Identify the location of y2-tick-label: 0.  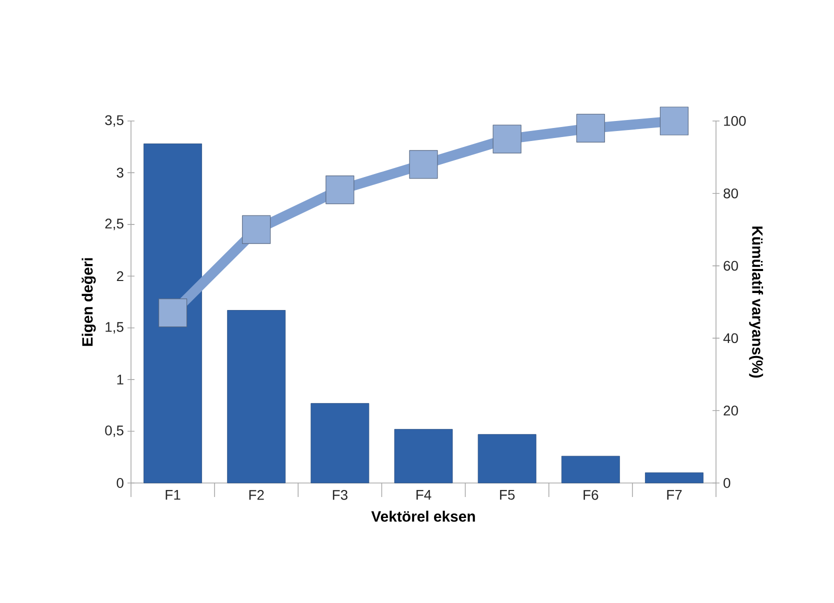
(727, 483).